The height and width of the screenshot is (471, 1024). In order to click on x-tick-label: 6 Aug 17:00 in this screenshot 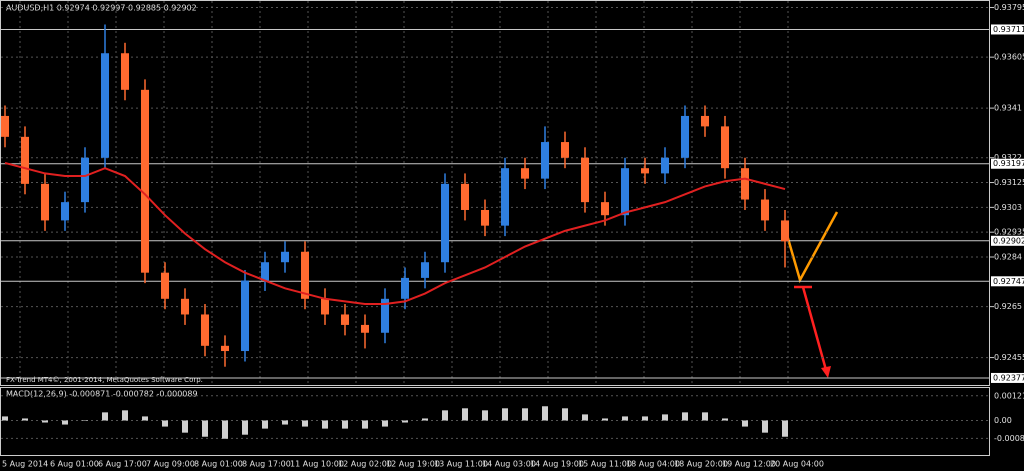, I will do `click(122, 464)`.